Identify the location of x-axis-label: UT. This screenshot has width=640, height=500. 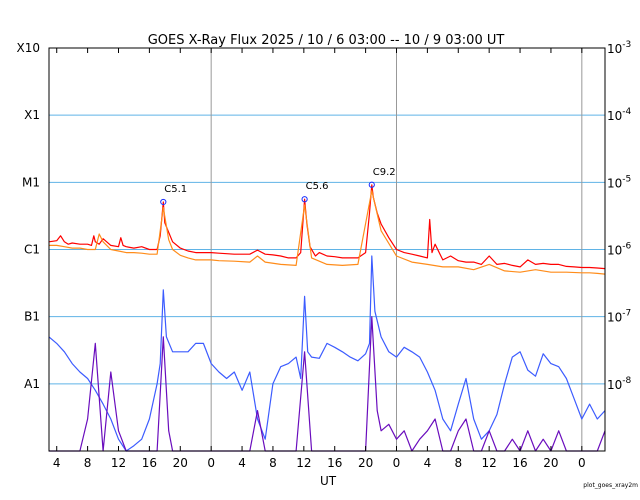
(328, 481).